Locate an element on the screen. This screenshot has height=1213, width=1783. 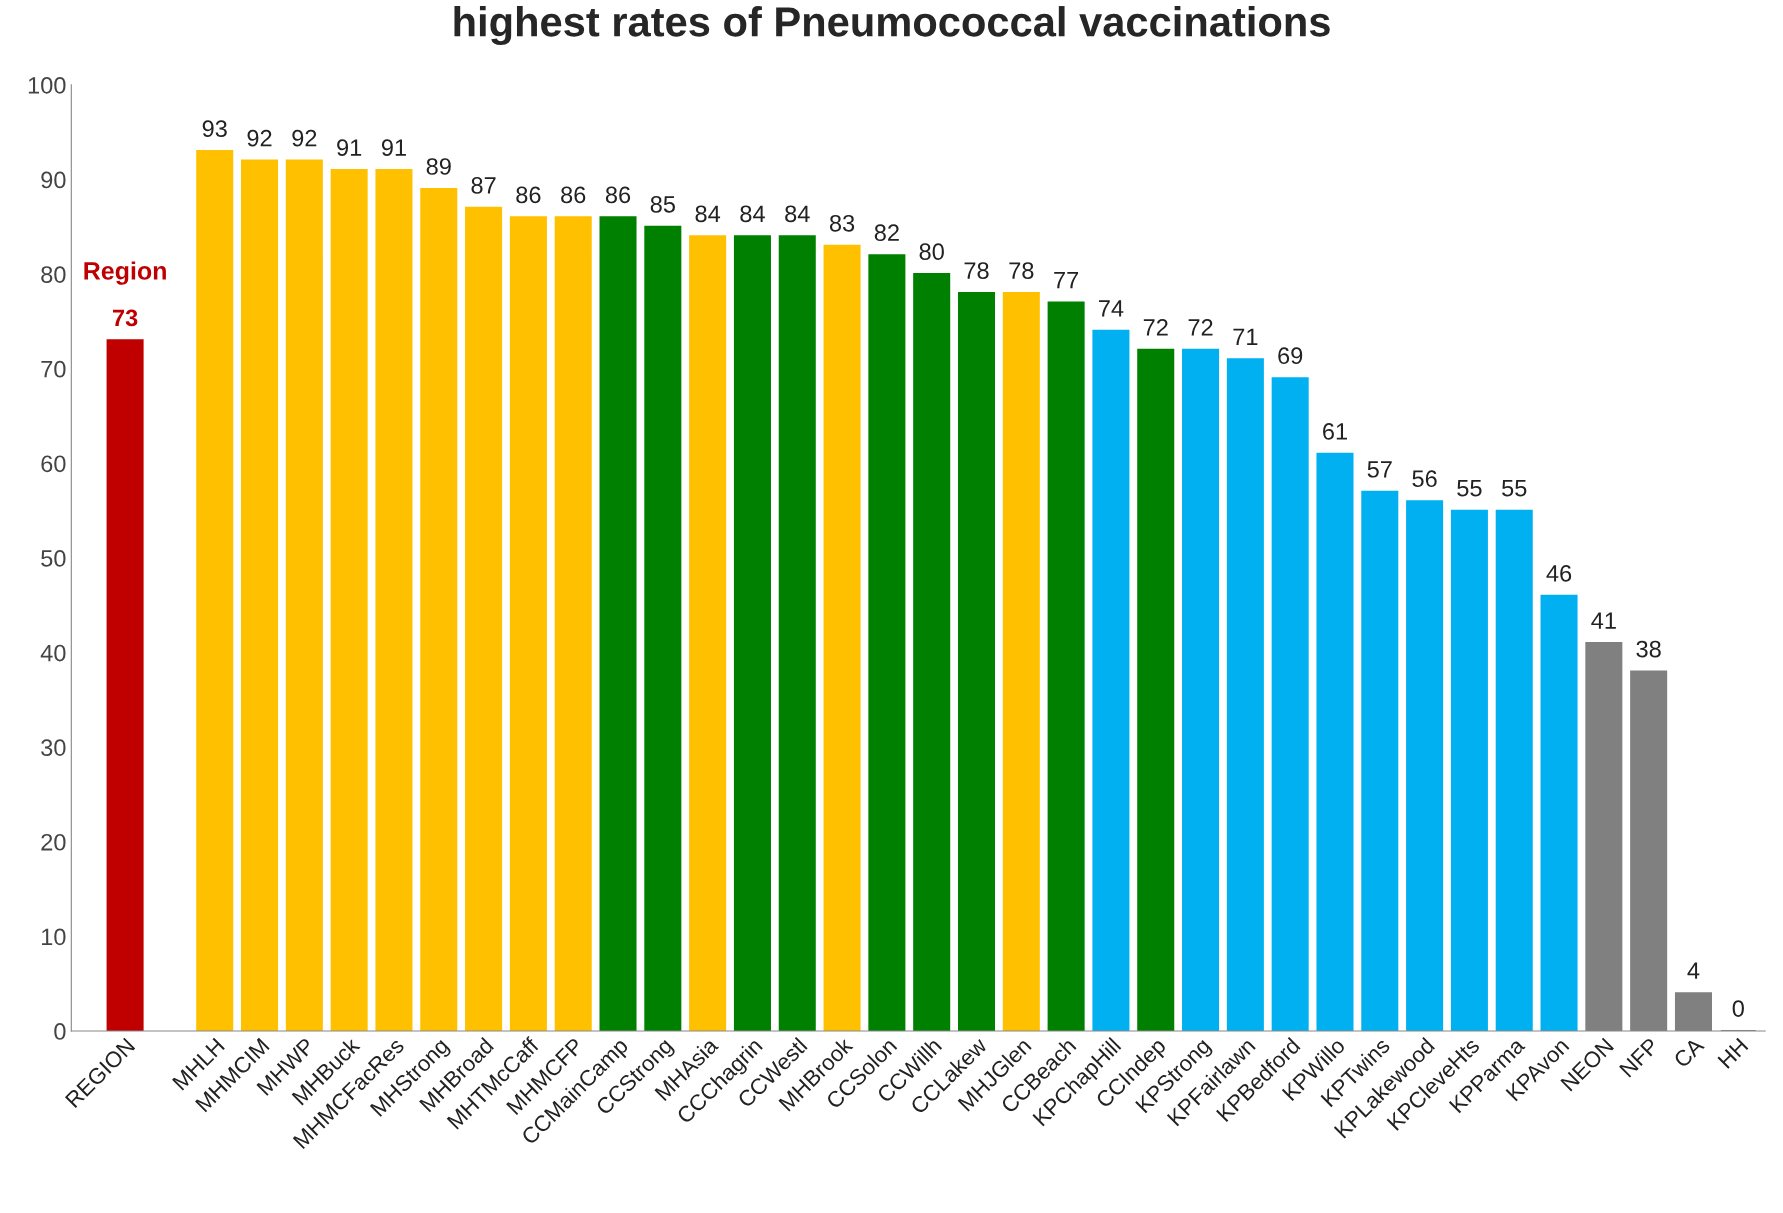
x-tick-label: CA is located at coordinates (1688, 1052).